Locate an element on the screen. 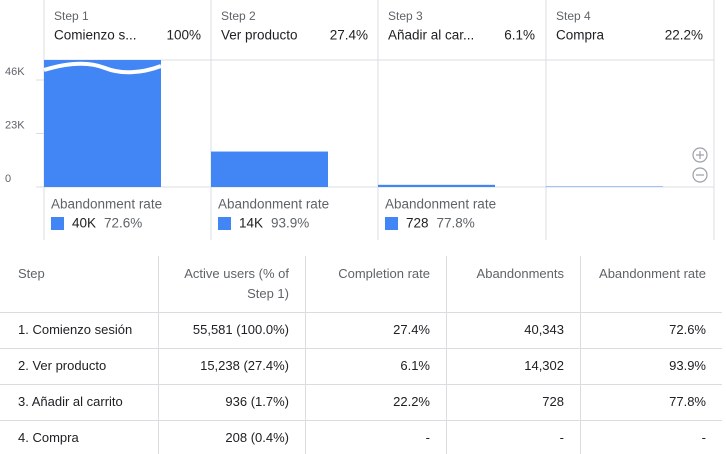 The height and width of the screenshot is (454, 726). step-label: Step 3 is located at coordinates (405, 16).